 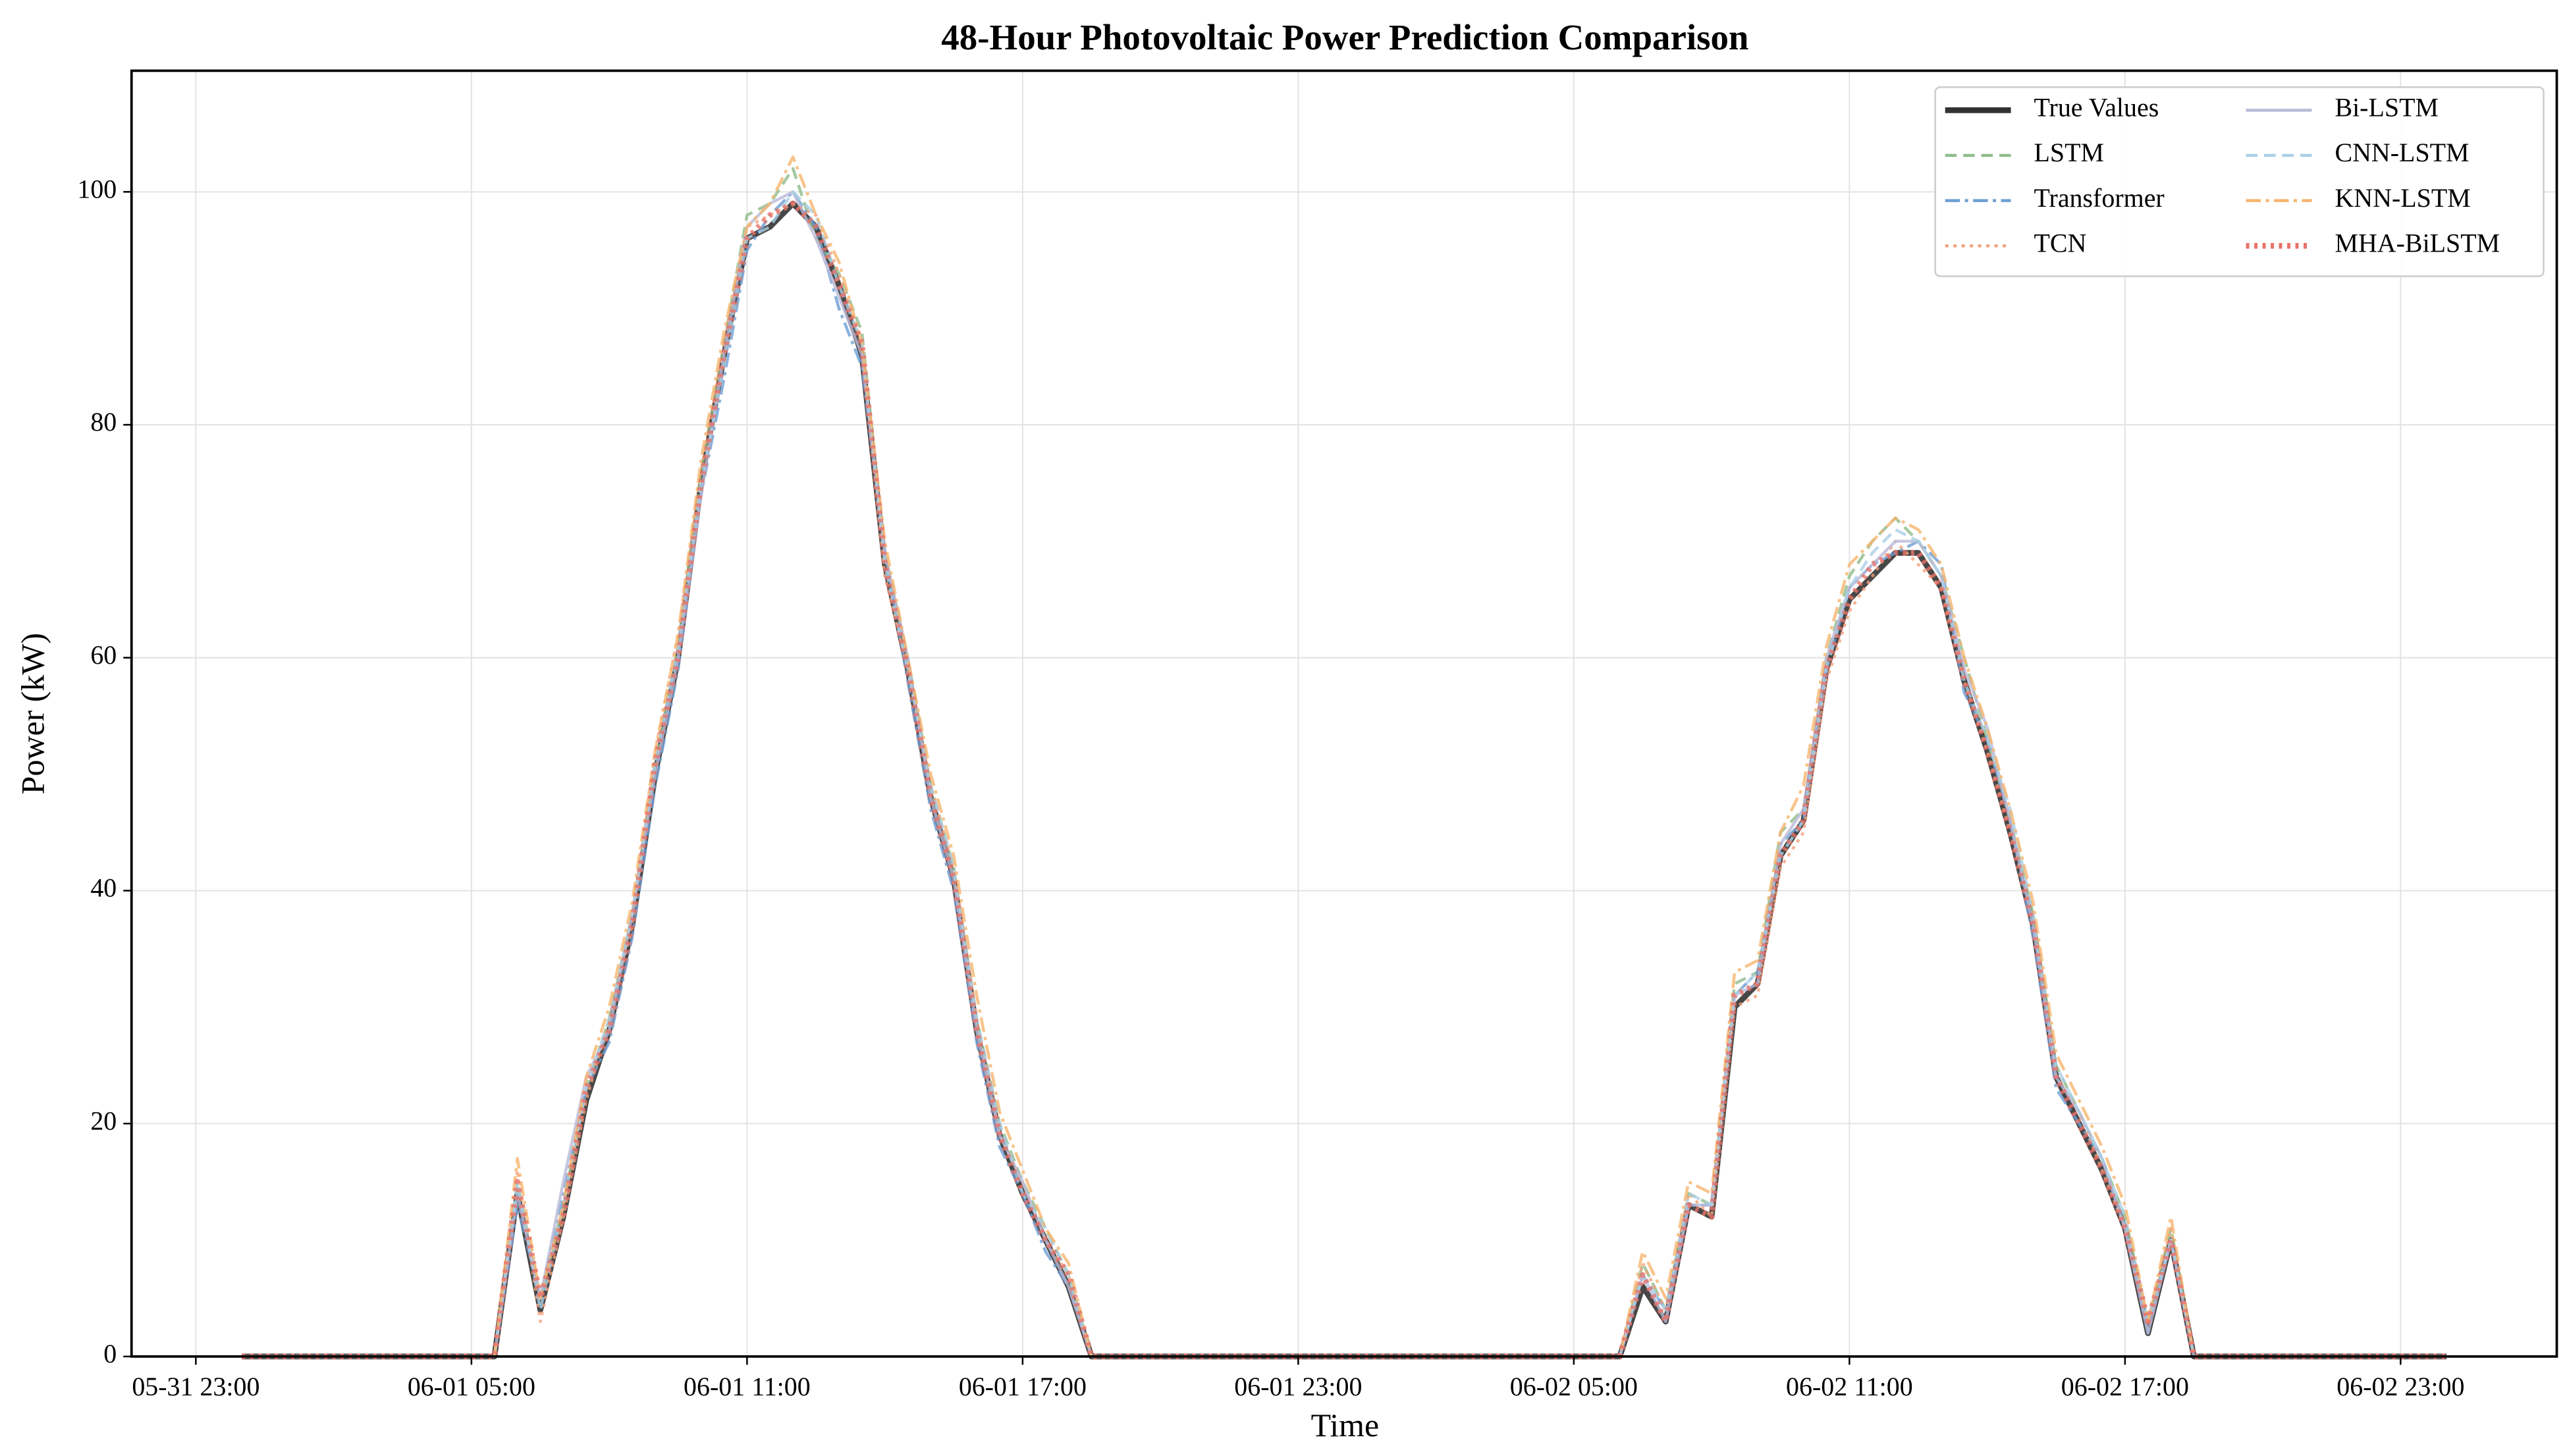 What do you see at coordinates (2387, 107) in the screenshot?
I see `legend-label: Bi-LSTM` at bounding box center [2387, 107].